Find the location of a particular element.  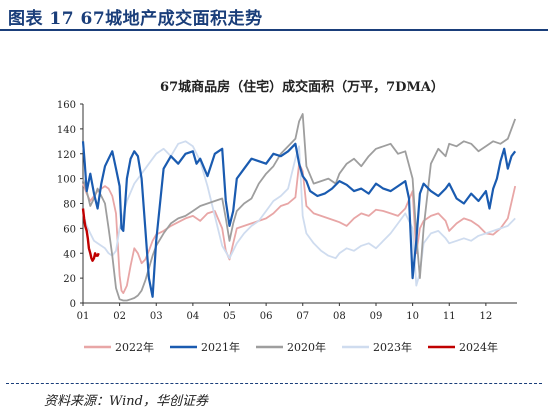

y-tick-label: 0 is located at coordinates (73, 304).